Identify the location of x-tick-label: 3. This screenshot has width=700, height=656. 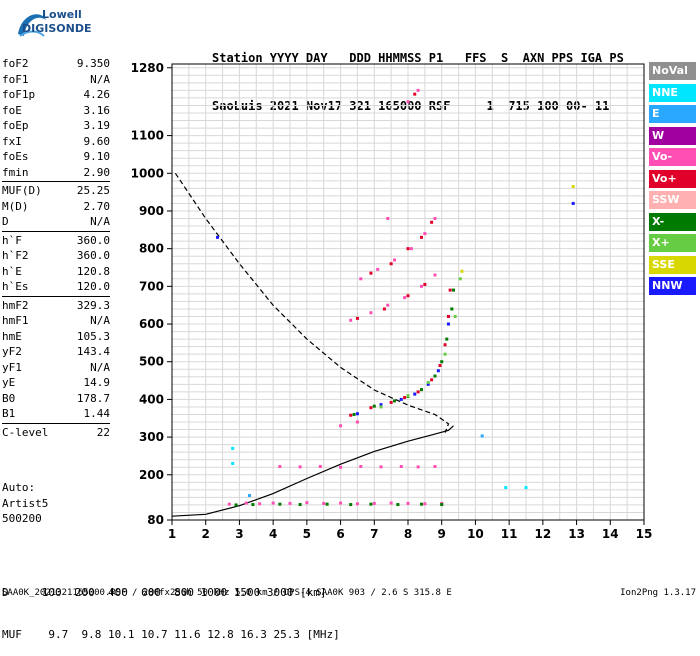
(239, 534).